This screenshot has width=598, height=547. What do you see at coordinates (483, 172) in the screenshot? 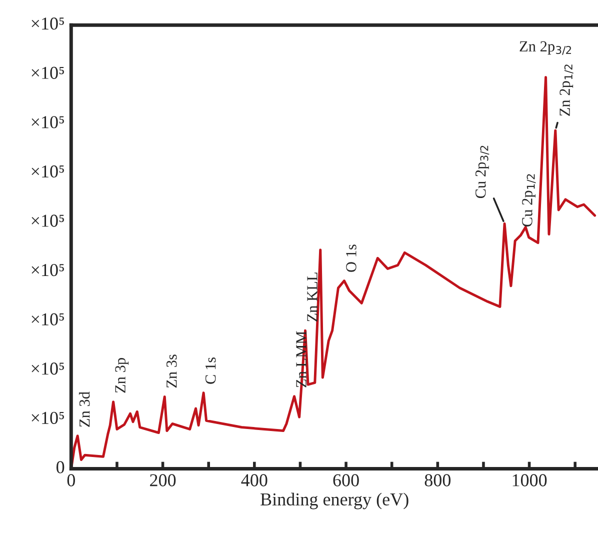
I see `annotation: Cu 2p$_{3/2}$` at bounding box center [483, 172].